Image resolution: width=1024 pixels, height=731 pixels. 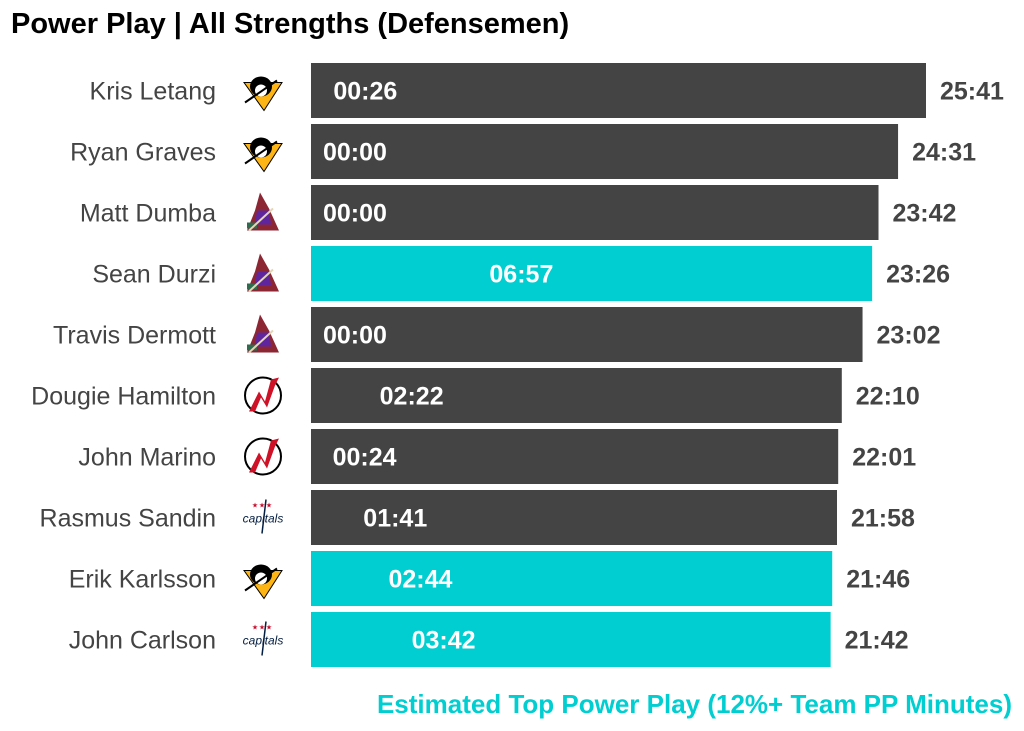 I want to click on pp-toi-label: 01:41, so click(x=395, y=519).